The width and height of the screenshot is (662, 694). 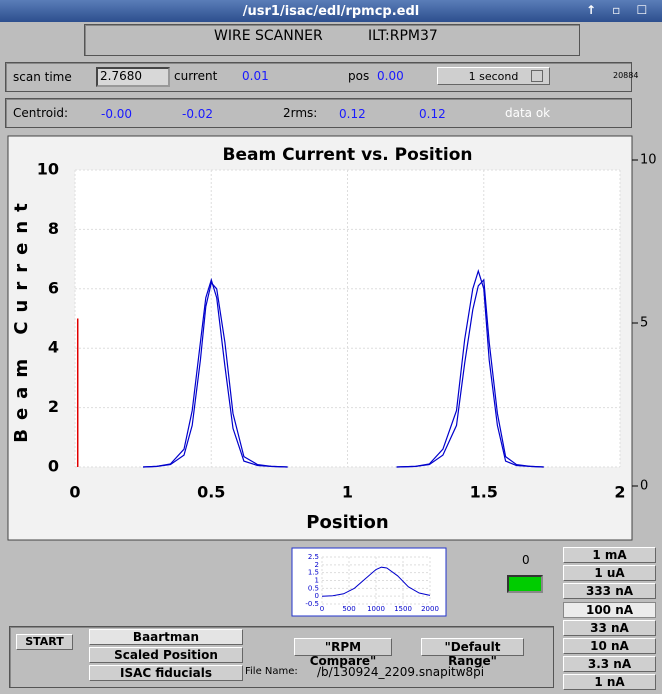 I want to click on value: -0.02, so click(x=198, y=114).